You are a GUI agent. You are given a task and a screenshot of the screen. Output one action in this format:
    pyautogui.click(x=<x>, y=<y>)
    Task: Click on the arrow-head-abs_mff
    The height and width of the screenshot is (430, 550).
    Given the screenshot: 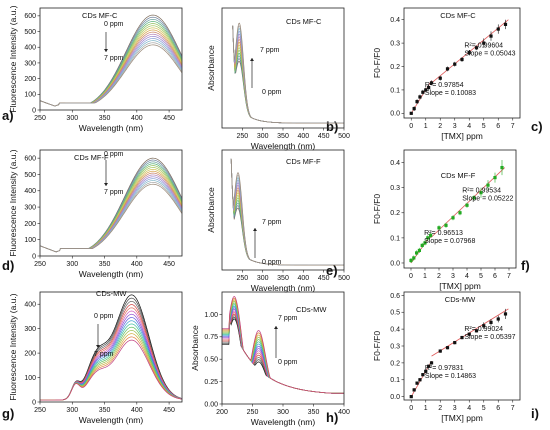 What is the action you would take?
    pyautogui.click(x=255, y=229)
    